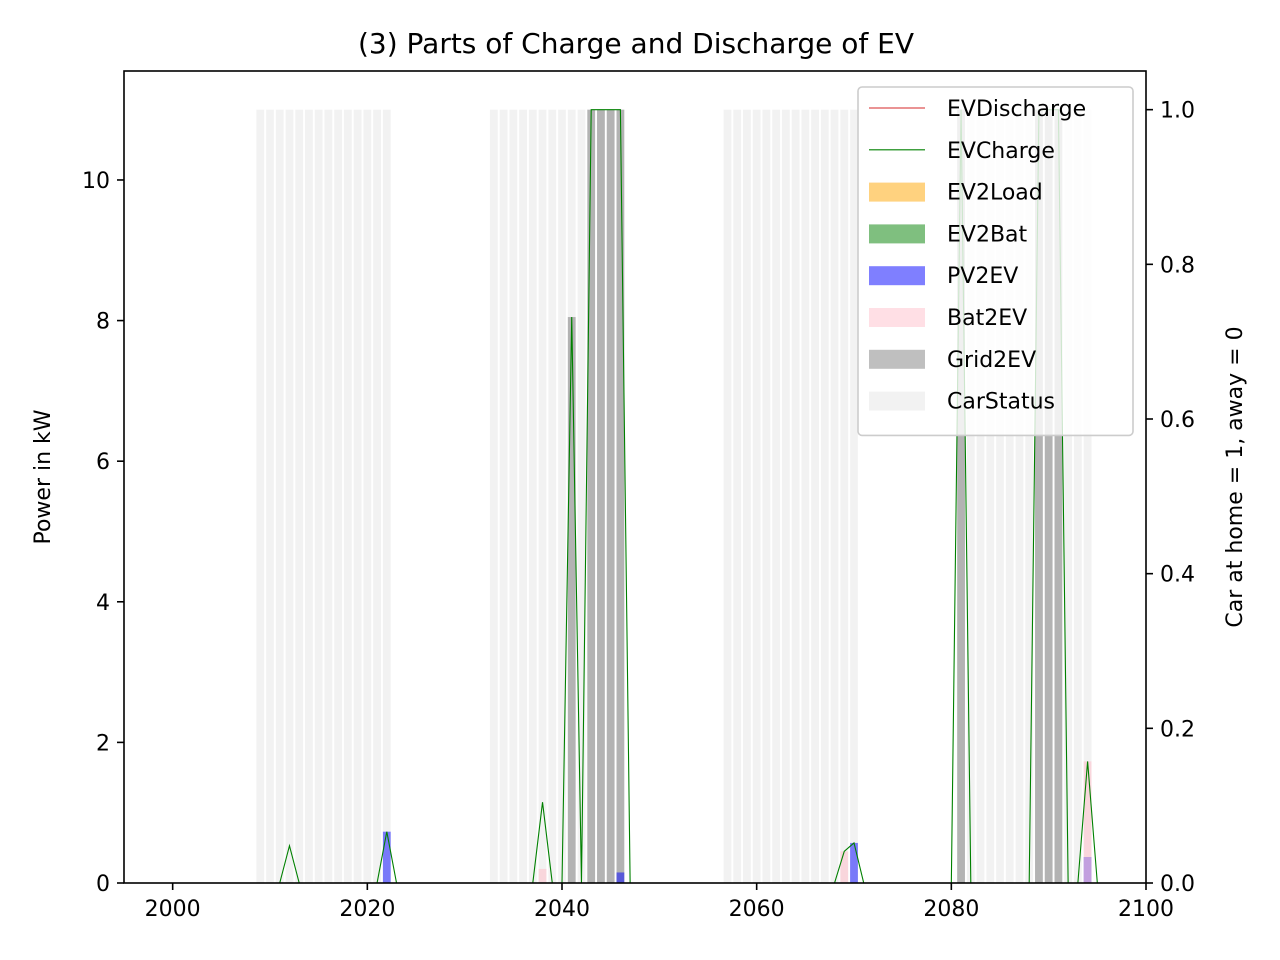 This screenshot has height=960, width=1280. I want to click on legend-label-evcharge: EVCharge, so click(1001, 151).